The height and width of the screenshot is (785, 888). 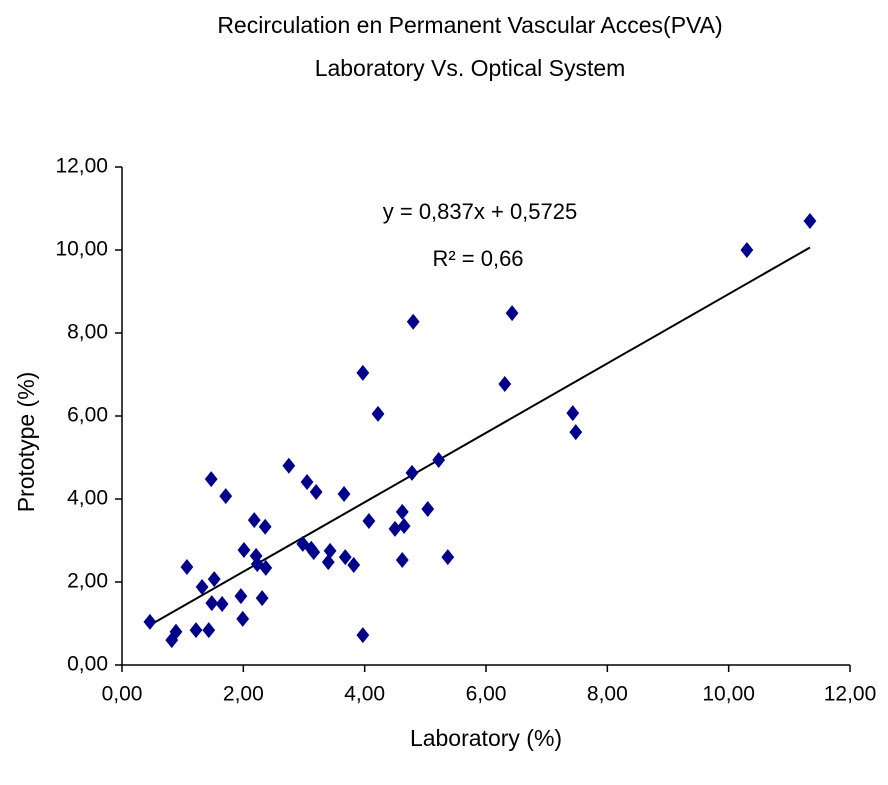 I want to click on y-tick-label: 12,00, so click(x=81, y=166).